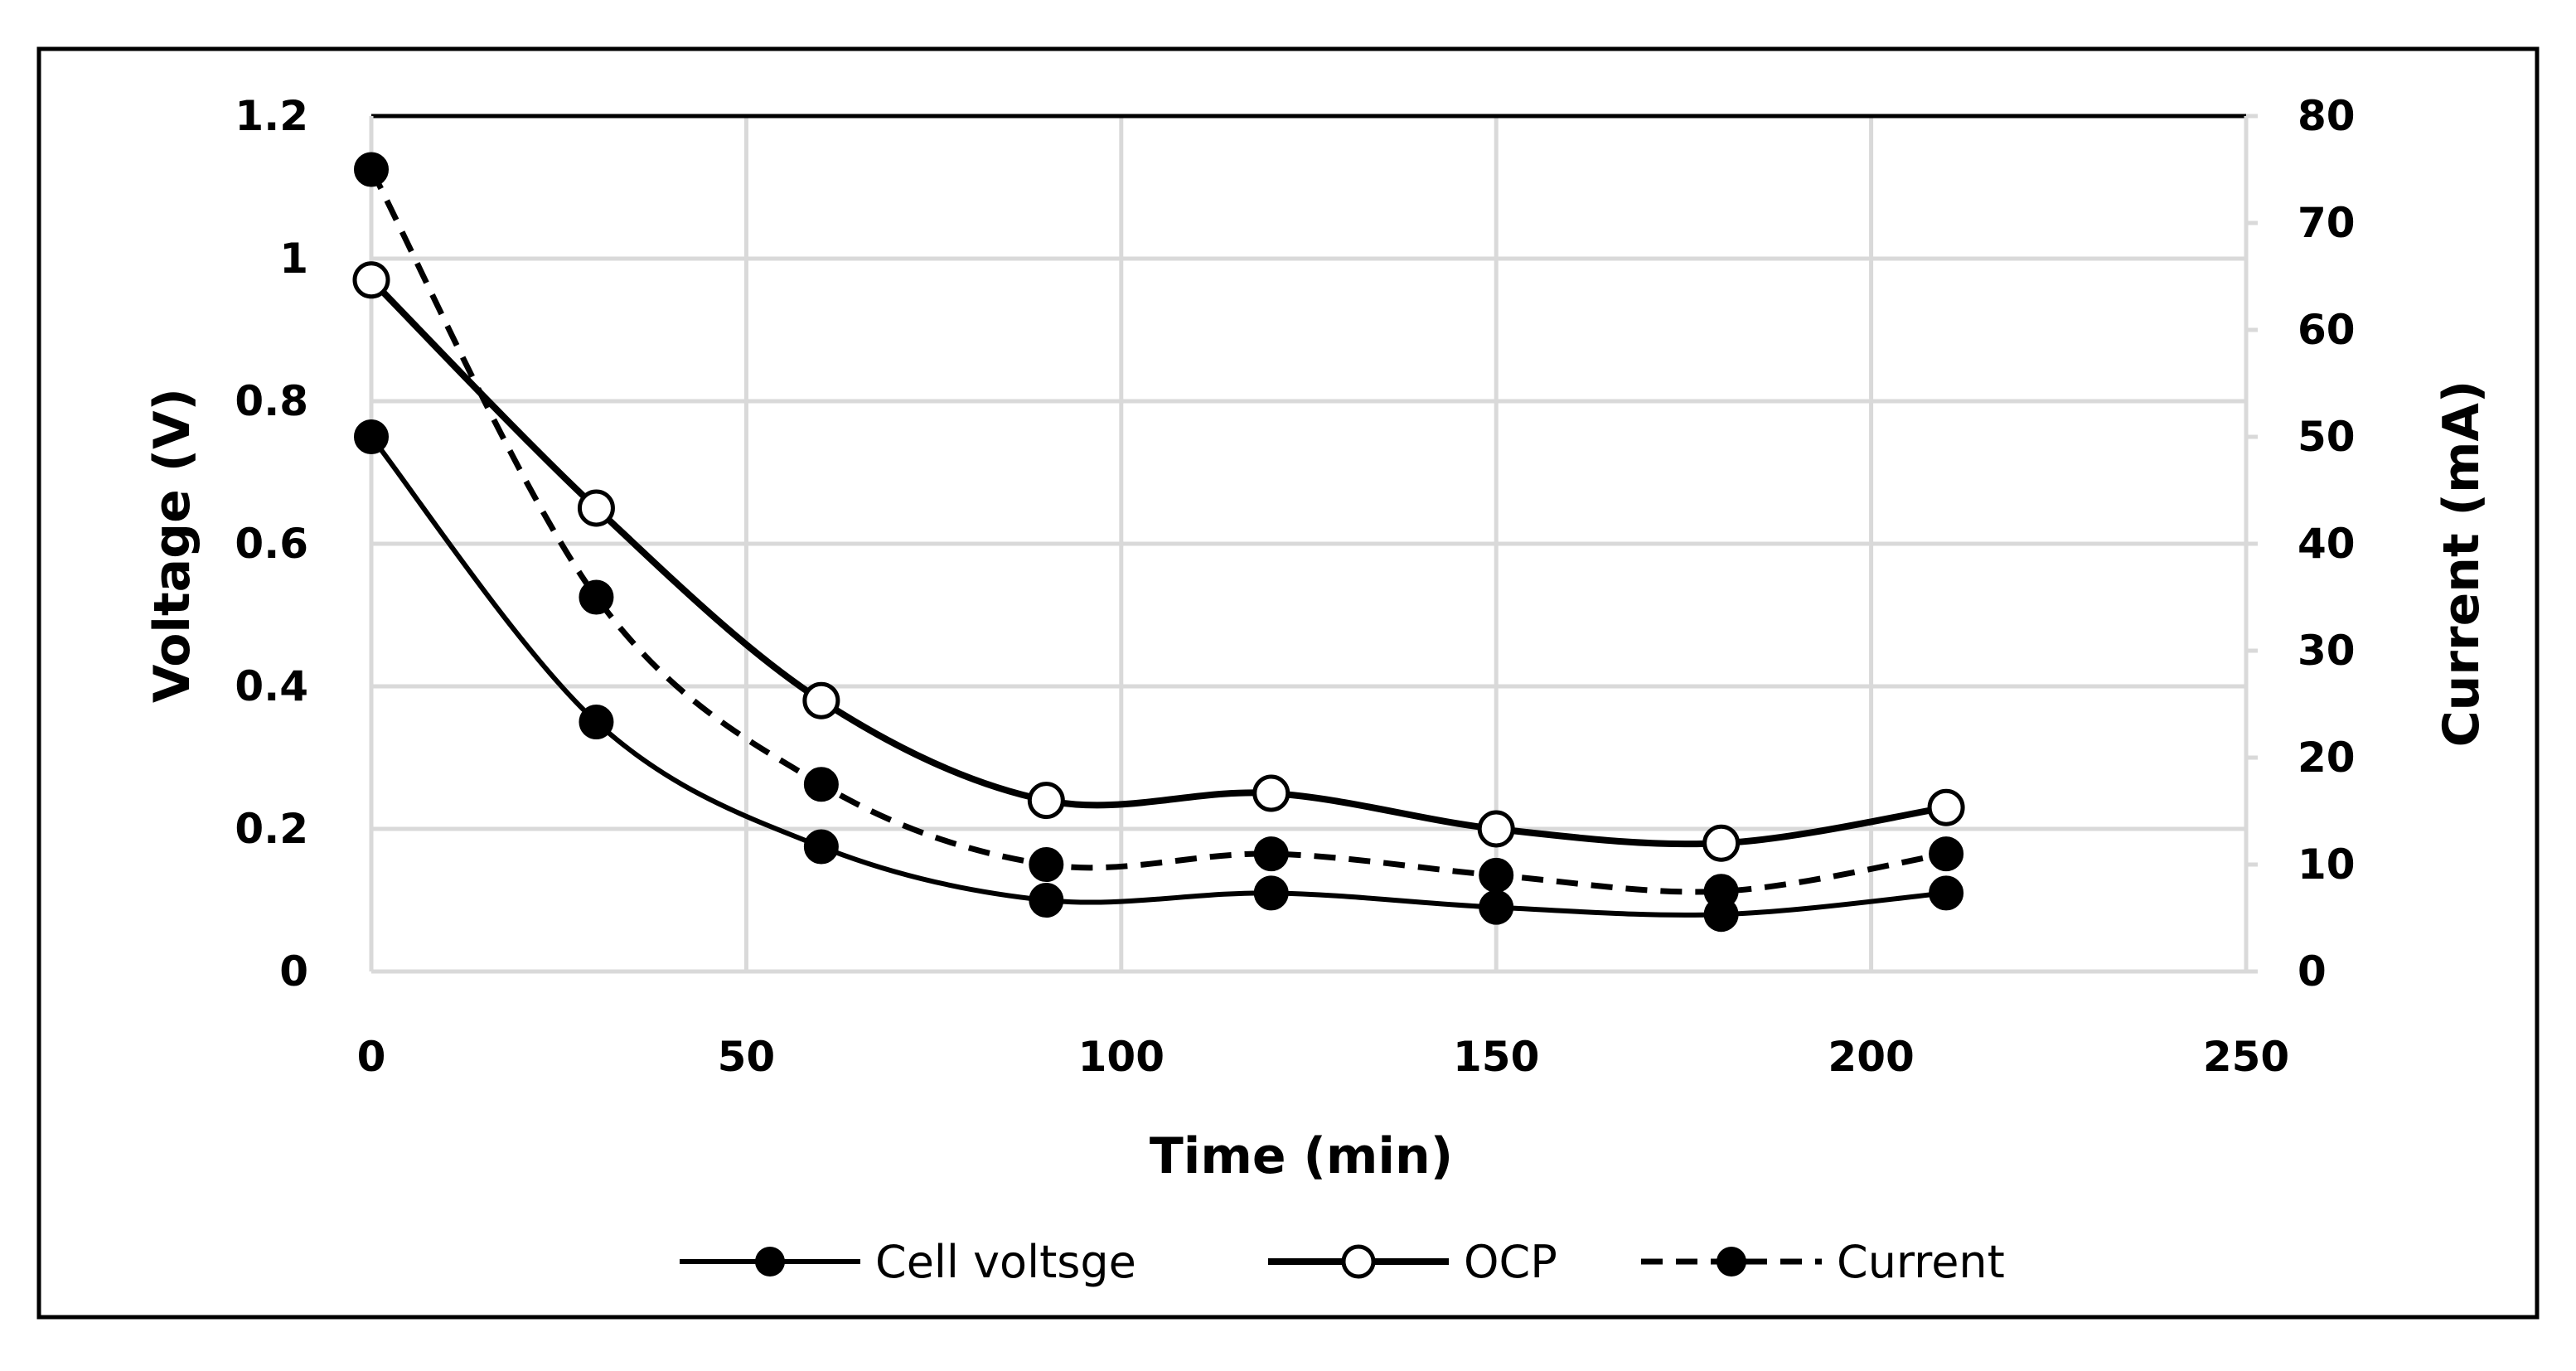 The height and width of the screenshot is (1371, 2576). What do you see at coordinates (172, 545) in the screenshot?
I see `y-axis-title: Voltage (V)` at bounding box center [172, 545].